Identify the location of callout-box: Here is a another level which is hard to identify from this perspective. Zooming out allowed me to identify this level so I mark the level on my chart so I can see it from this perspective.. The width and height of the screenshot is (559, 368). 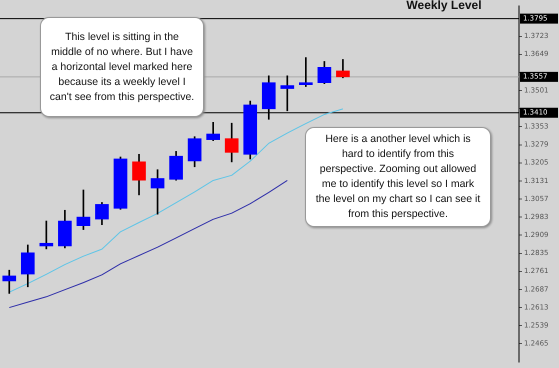
(398, 177).